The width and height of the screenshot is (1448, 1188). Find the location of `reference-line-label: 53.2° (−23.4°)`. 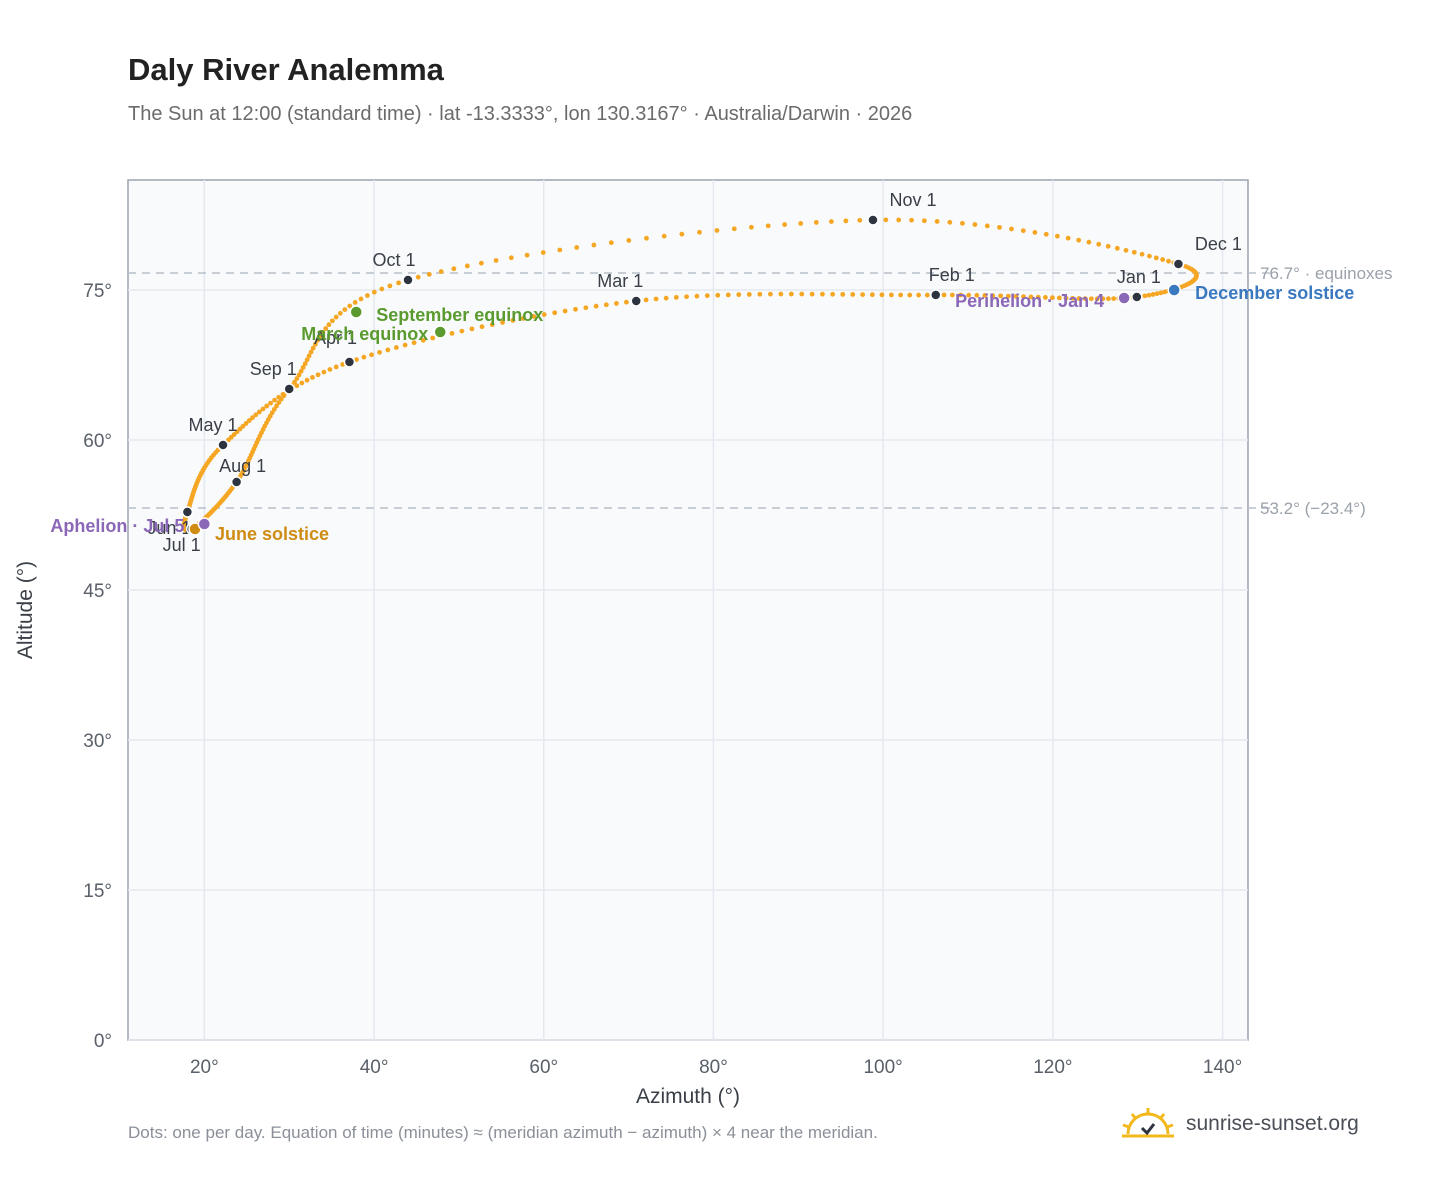

reference-line-label: 53.2° (−23.4°) is located at coordinates (1313, 508).